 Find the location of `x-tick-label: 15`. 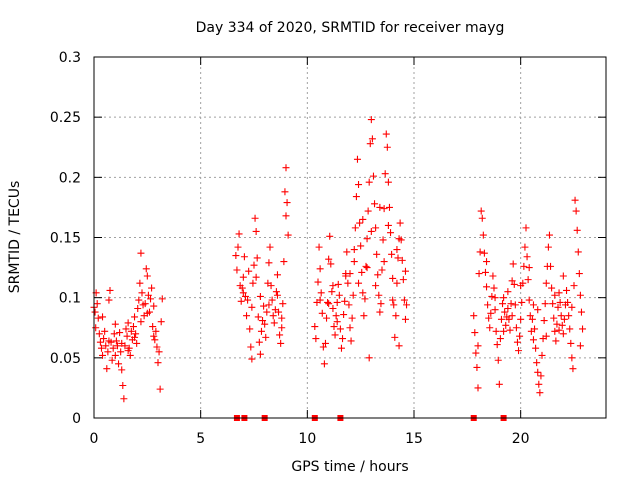

x-tick-label: 15 is located at coordinates (414, 439).